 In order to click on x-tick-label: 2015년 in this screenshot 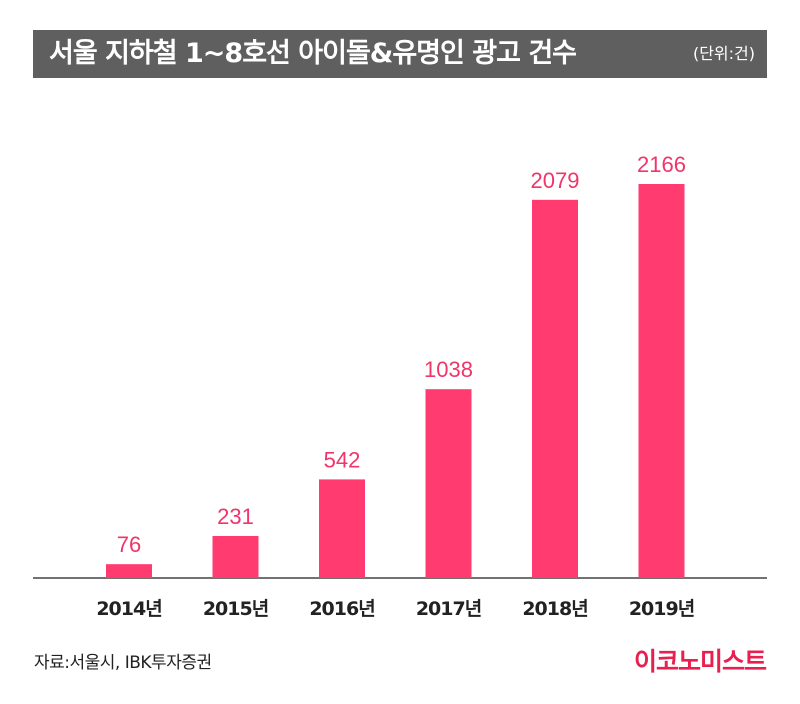, I will do `click(235, 609)`.